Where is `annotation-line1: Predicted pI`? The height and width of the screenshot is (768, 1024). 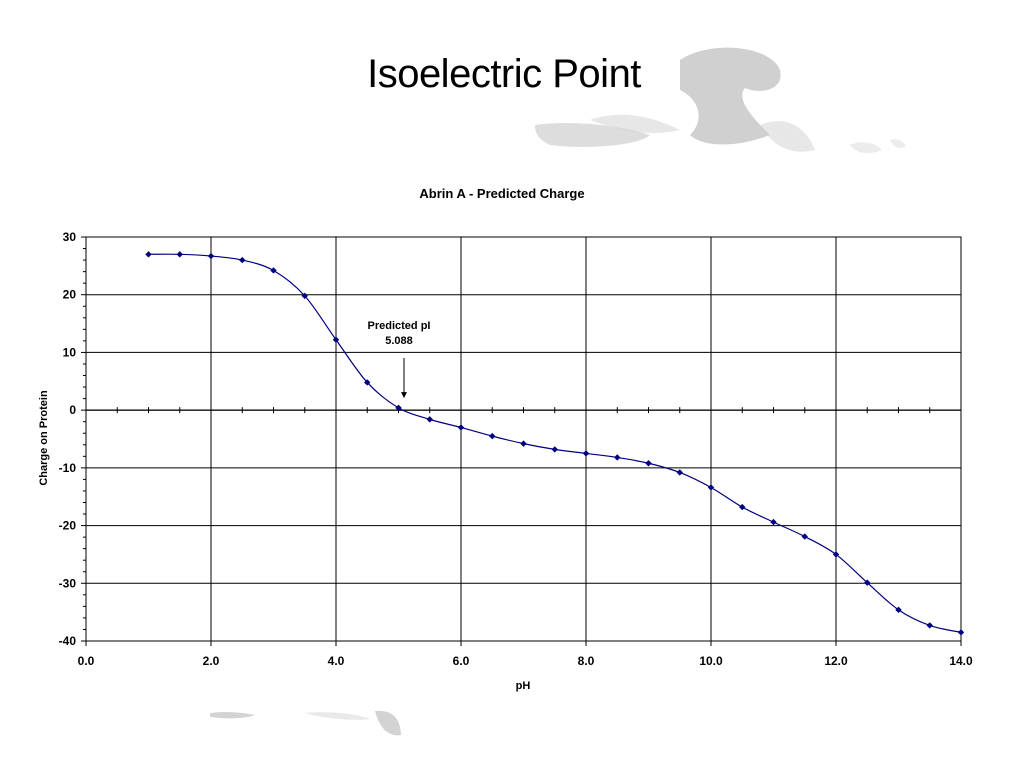 annotation-line1: Predicted pI is located at coordinates (399, 326).